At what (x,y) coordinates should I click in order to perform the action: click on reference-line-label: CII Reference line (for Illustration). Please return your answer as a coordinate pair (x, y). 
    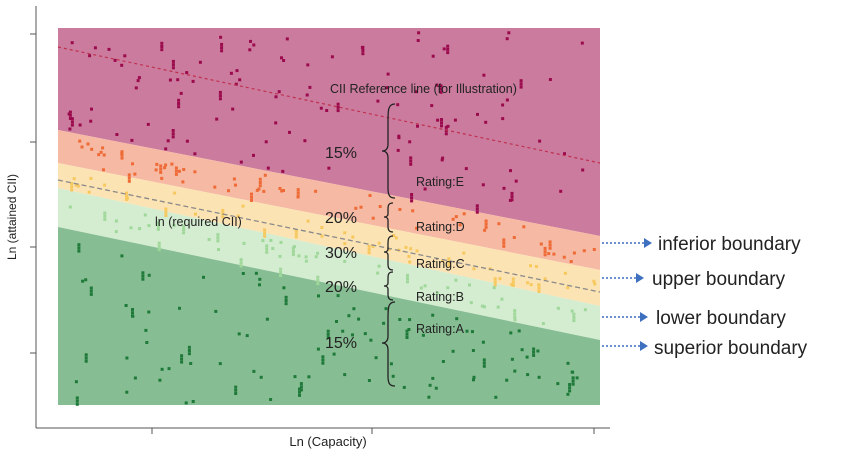
    Looking at the image, I should click on (423, 89).